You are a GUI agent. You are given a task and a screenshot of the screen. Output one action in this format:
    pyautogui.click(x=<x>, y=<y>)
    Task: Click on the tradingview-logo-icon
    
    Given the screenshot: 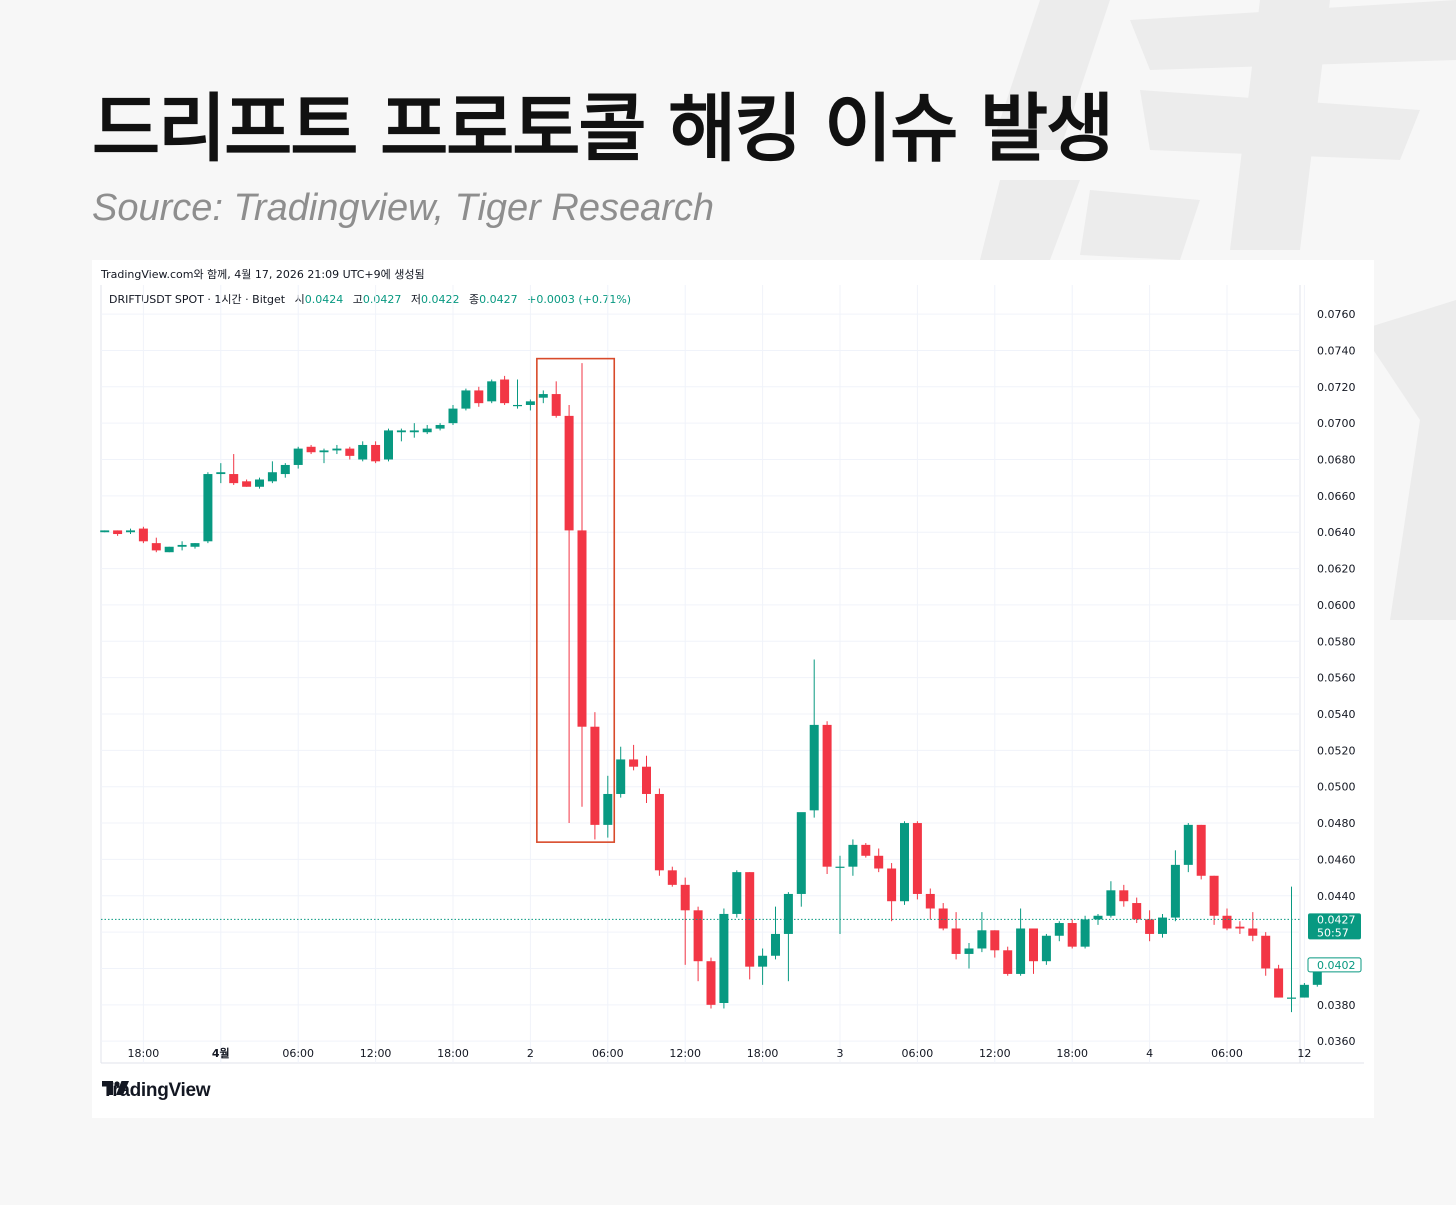 What is the action you would take?
    pyautogui.click(x=115, y=1088)
    